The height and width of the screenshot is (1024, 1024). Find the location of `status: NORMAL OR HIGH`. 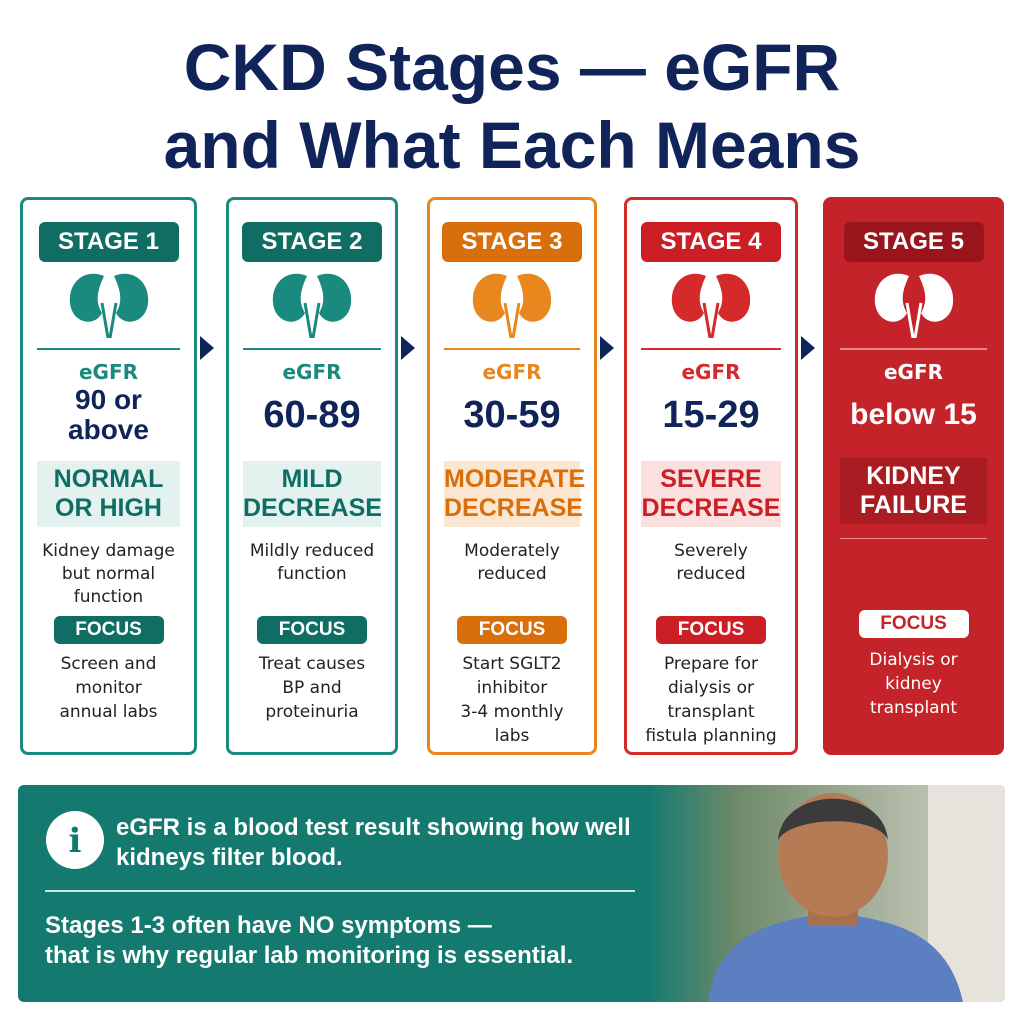

status: NORMAL OR HIGH is located at coordinates (108, 494).